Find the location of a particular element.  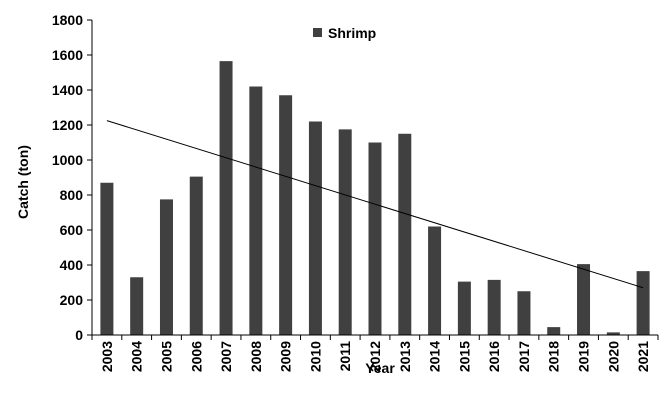

y-tick-label: 400 is located at coordinates (72, 265).